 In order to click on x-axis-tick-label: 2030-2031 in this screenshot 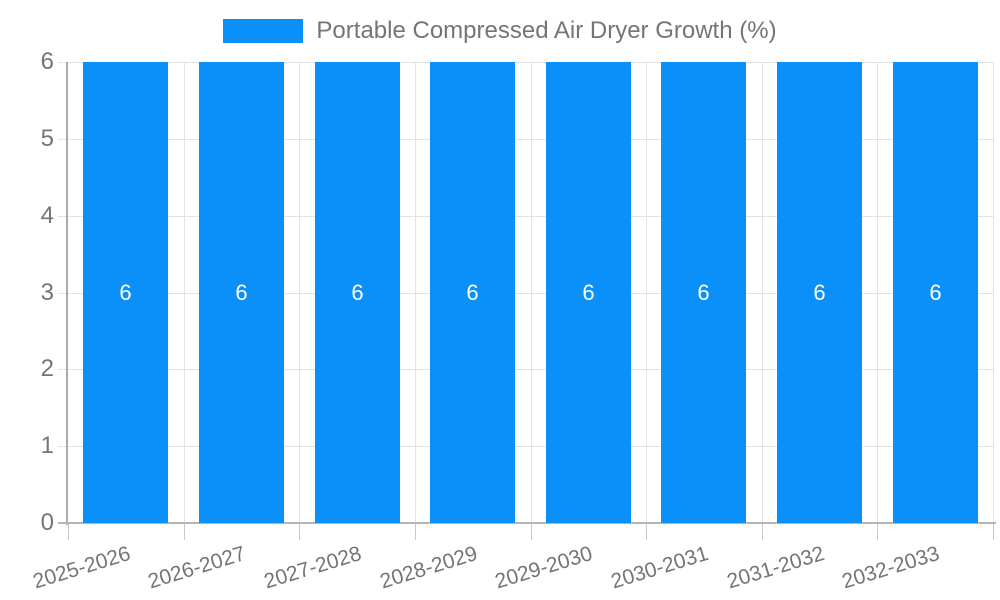, I will do `click(659, 568)`.